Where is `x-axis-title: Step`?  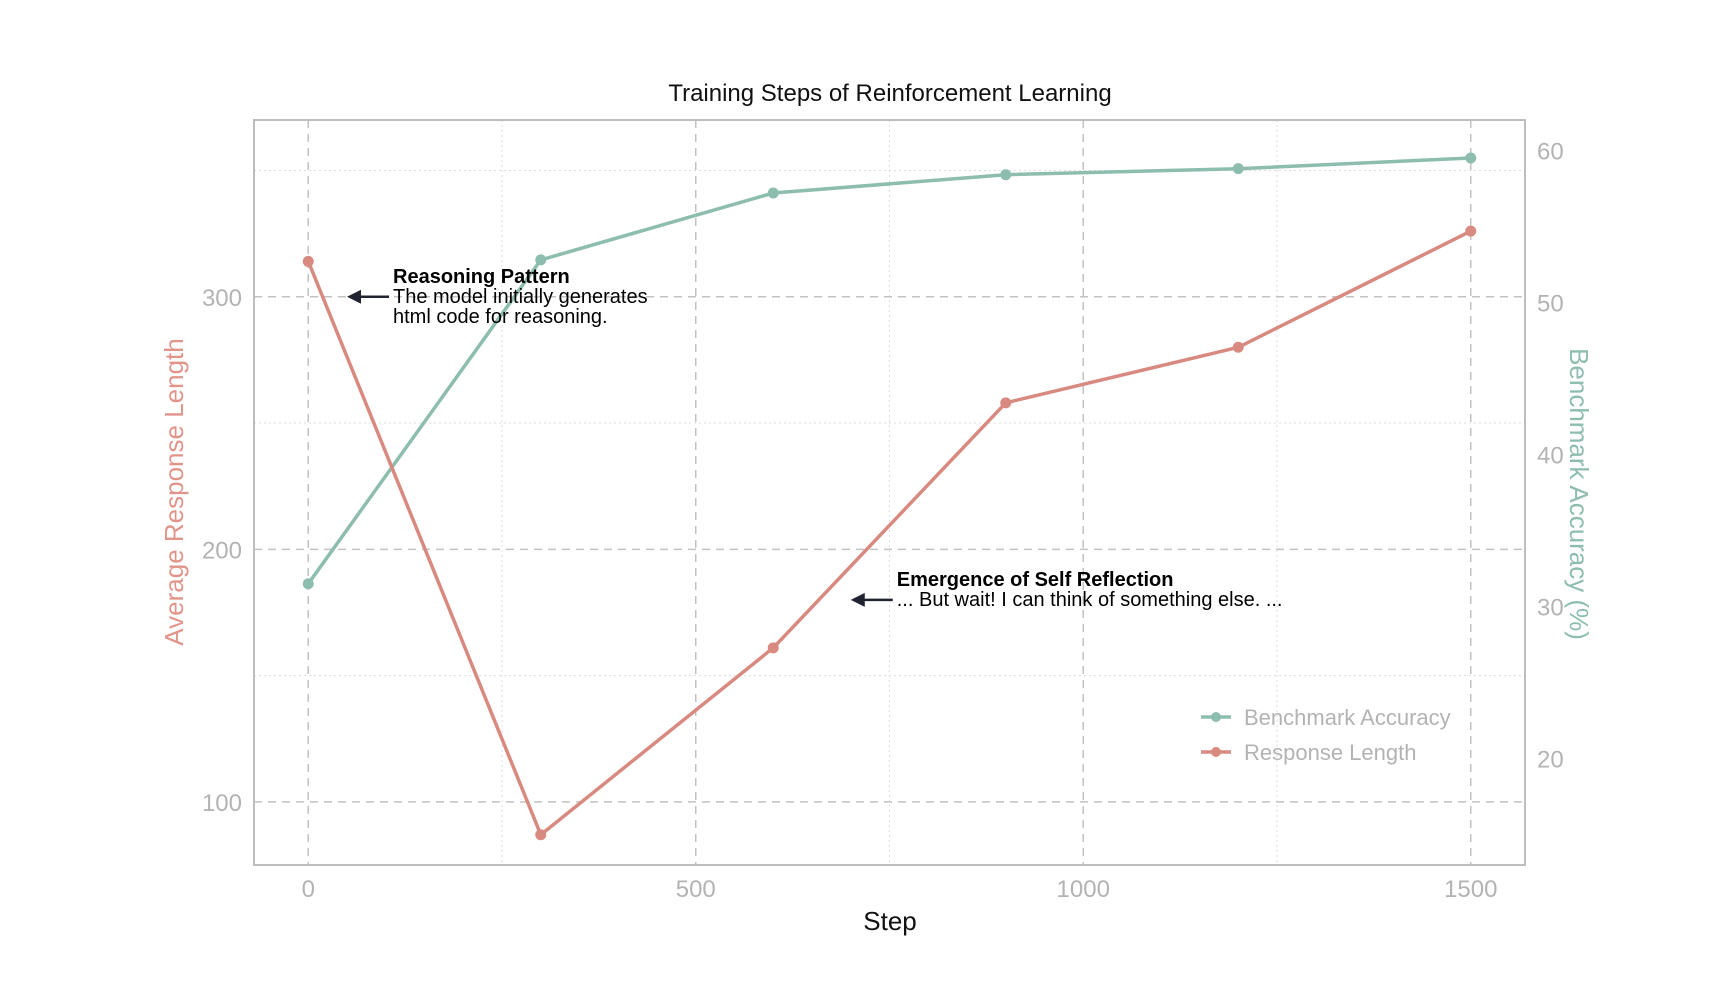
x-axis-title: Step is located at coordinates (890, 921).